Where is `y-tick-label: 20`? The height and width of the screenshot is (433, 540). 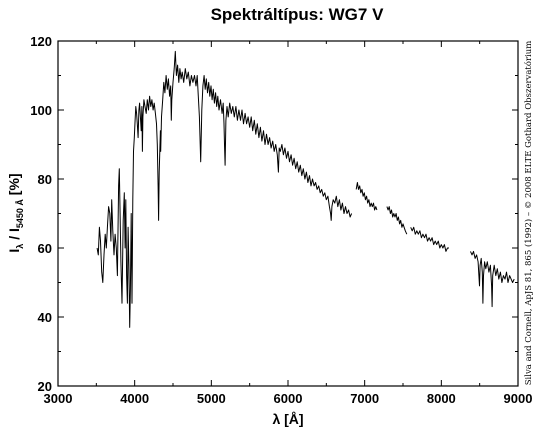
y-tick-label: 20 is located at coordinates (45, 386).